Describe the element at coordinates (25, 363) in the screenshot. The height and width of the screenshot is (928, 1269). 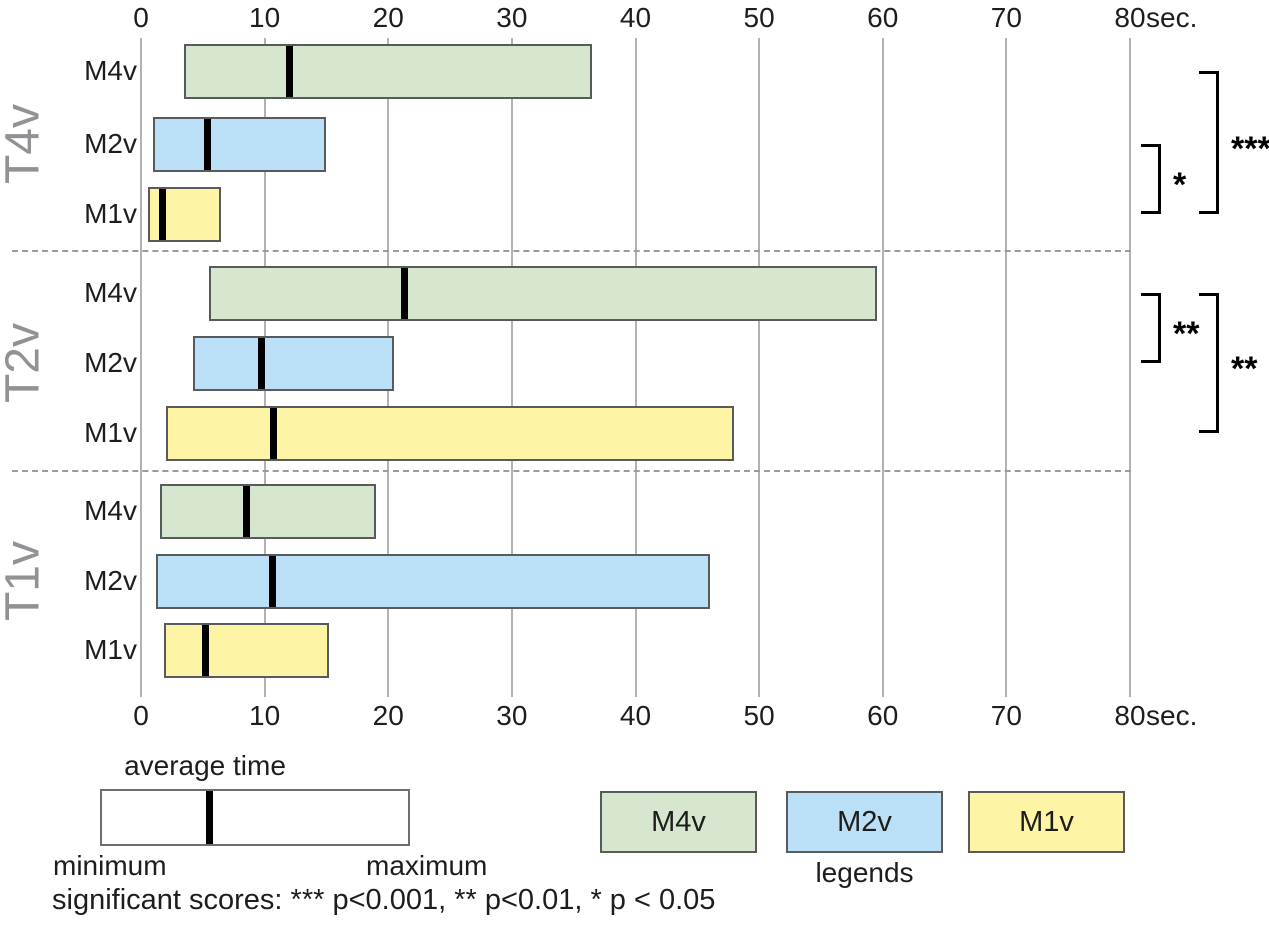
I see `group-label-T2v: T2v` at that location.